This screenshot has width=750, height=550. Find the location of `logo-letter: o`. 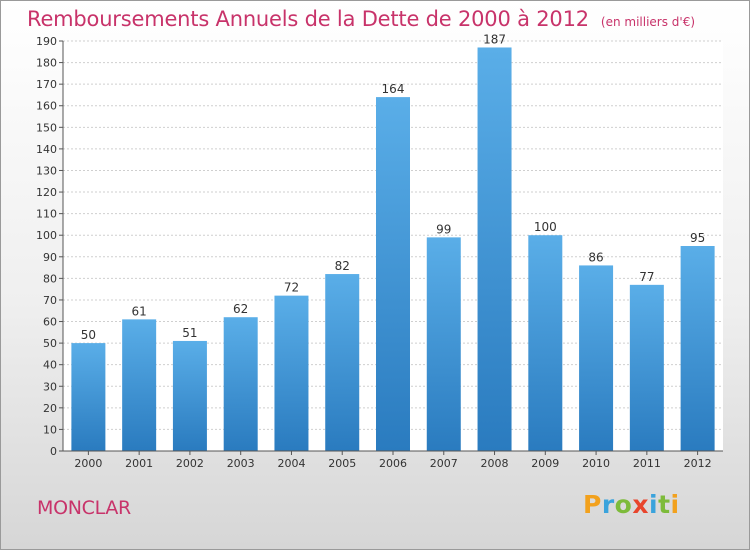

logo-letter: o is located at coordinates (623, 504).